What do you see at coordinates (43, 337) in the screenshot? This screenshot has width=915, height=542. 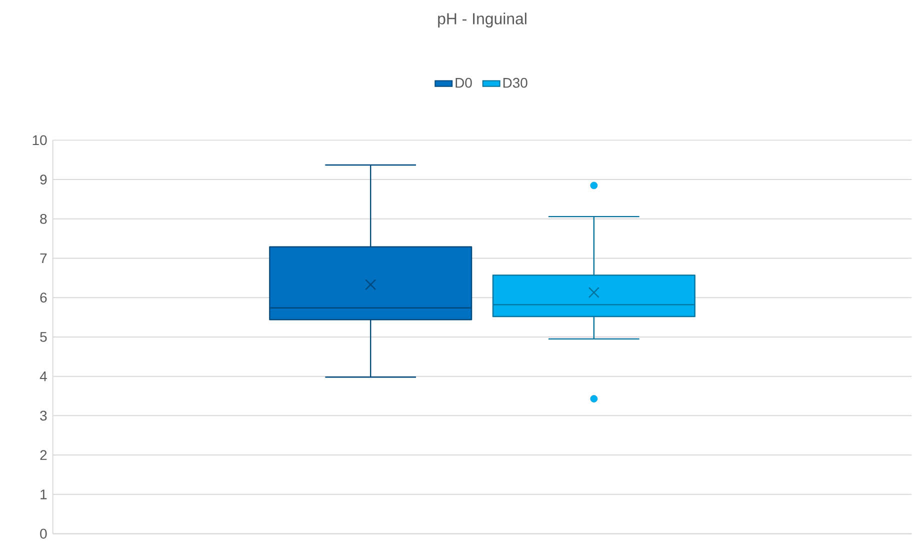 I see `y-tick-label: 5` at bounding box center [43, 337].